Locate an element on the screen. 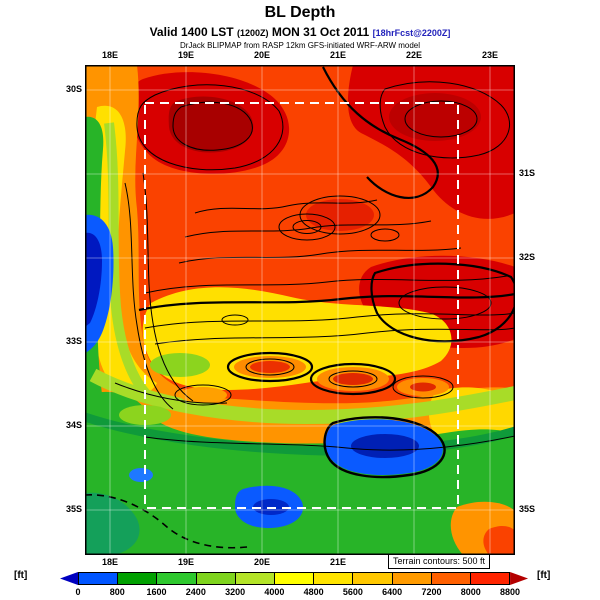 The image size is (600, 600). lat-label-right: 32S is located at coordinates (527, 257).